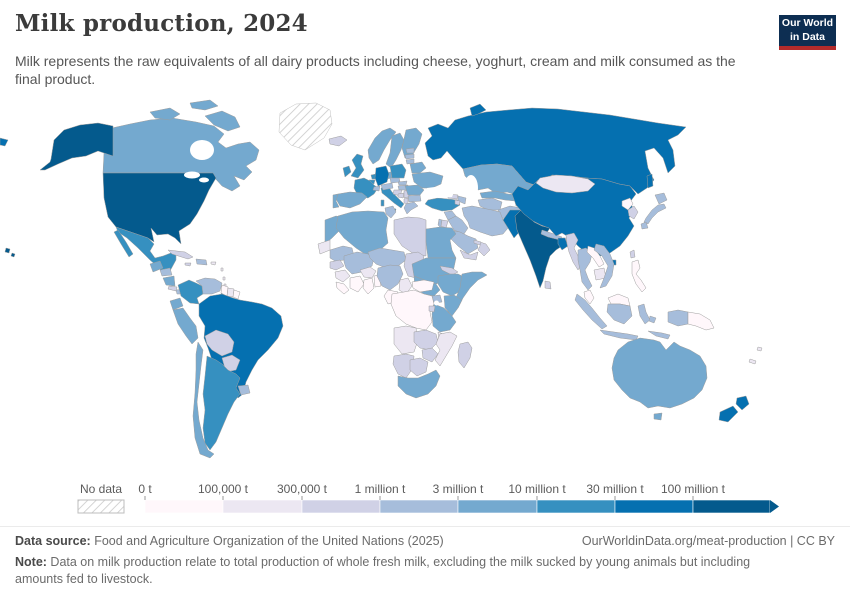 This screenshot has height=601, width=850. What do you see at coordinates (305, 126) in the screenshot?
I see `country-greenland` at bounding box center [305, 126].